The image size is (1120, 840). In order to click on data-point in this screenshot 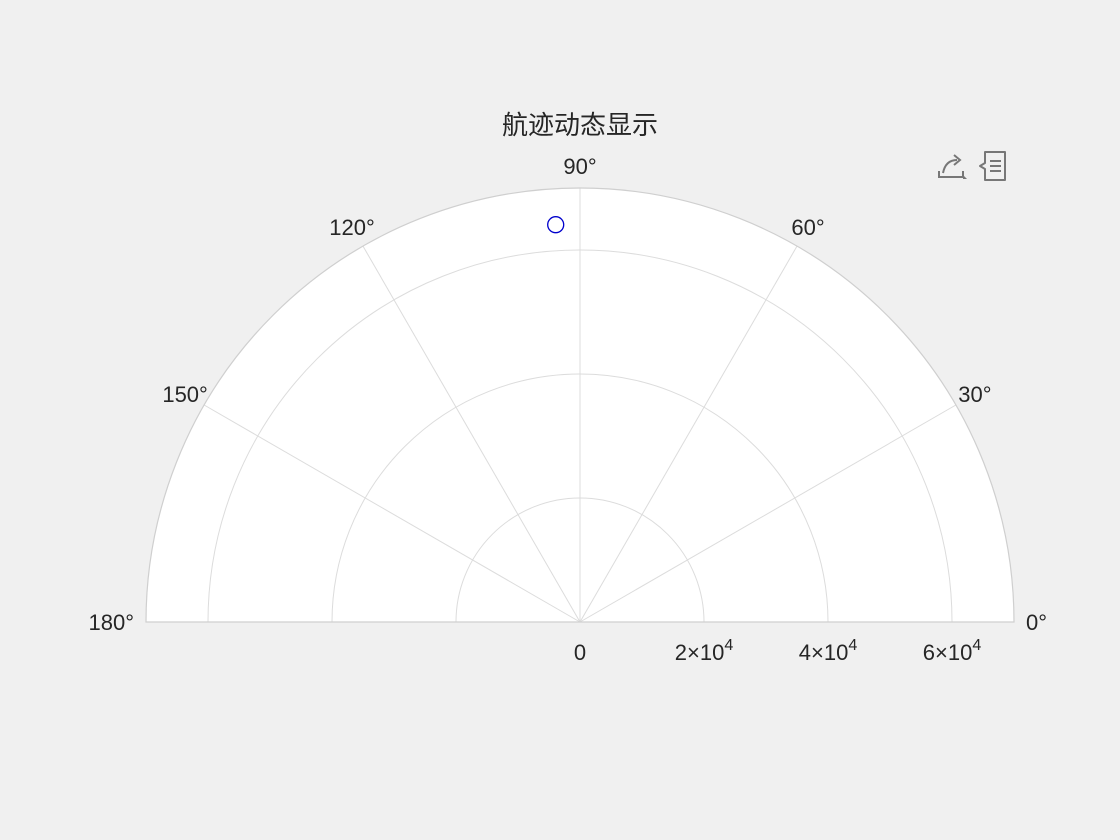, I will do `click(556, 225)`.